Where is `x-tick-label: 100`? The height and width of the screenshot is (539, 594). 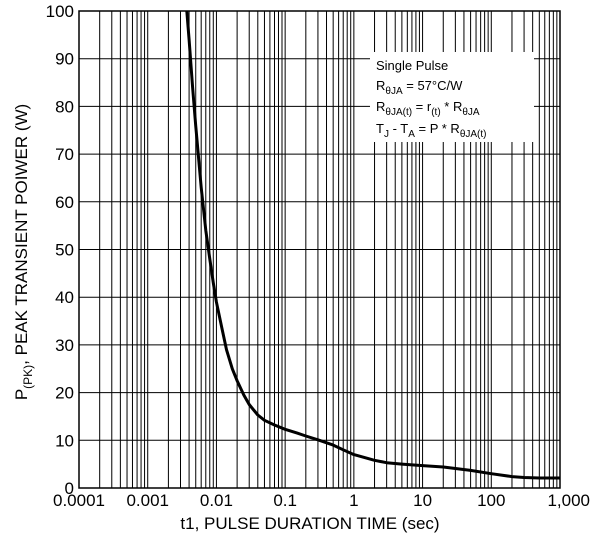 x-tick-label: 100 is located at coordinates (491, 500).